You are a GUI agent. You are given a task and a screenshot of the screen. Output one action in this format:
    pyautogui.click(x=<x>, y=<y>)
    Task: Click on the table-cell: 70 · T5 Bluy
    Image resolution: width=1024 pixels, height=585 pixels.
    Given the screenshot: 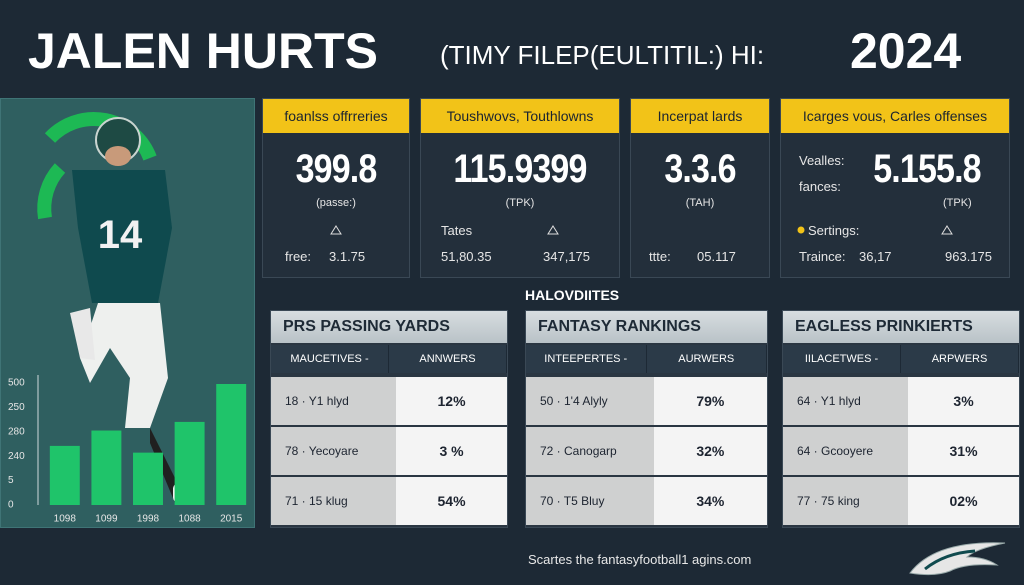 What is the action you would take?
    pyautogui.click(x=590, y=501)
    